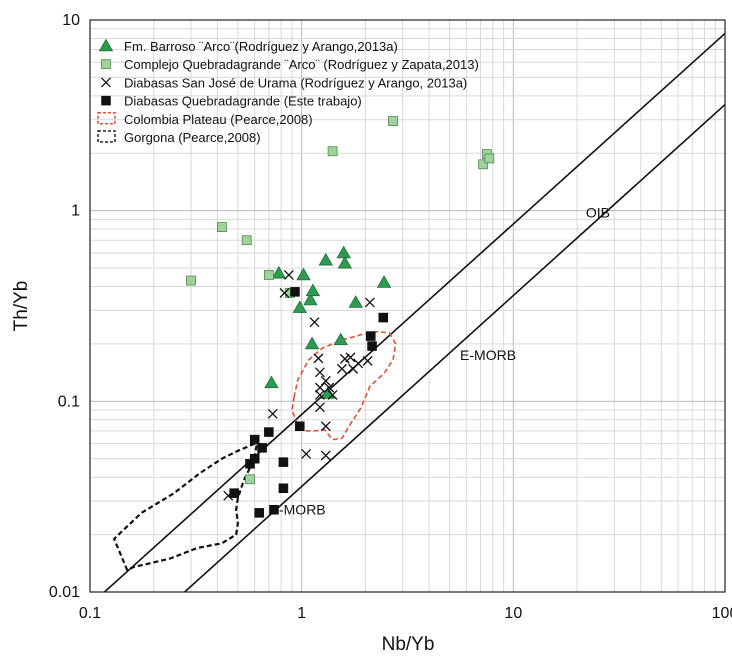 This screenshot has height=659, width=732. I want to click on x-tick-label: 0.1, so click(90, 613).